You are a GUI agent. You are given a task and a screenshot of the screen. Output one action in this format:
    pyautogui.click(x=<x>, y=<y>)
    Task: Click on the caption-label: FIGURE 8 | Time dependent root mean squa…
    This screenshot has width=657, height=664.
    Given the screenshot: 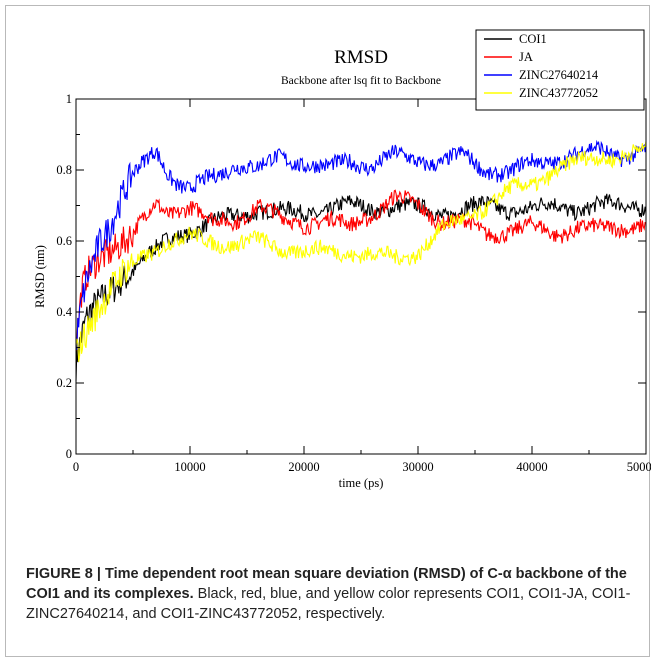 What is the action you would take?
    pyautogui.click(x=326, y=584)
    